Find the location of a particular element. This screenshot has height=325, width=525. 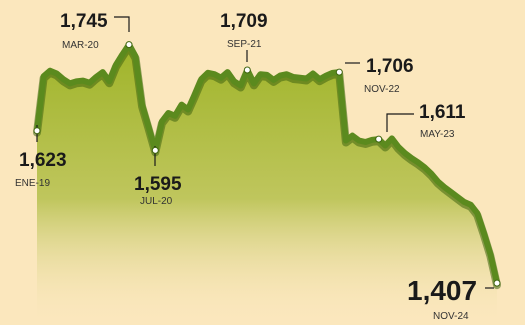

annotation-sep-21: 1,709 SEP-21 is located at coordinates (244, 42).